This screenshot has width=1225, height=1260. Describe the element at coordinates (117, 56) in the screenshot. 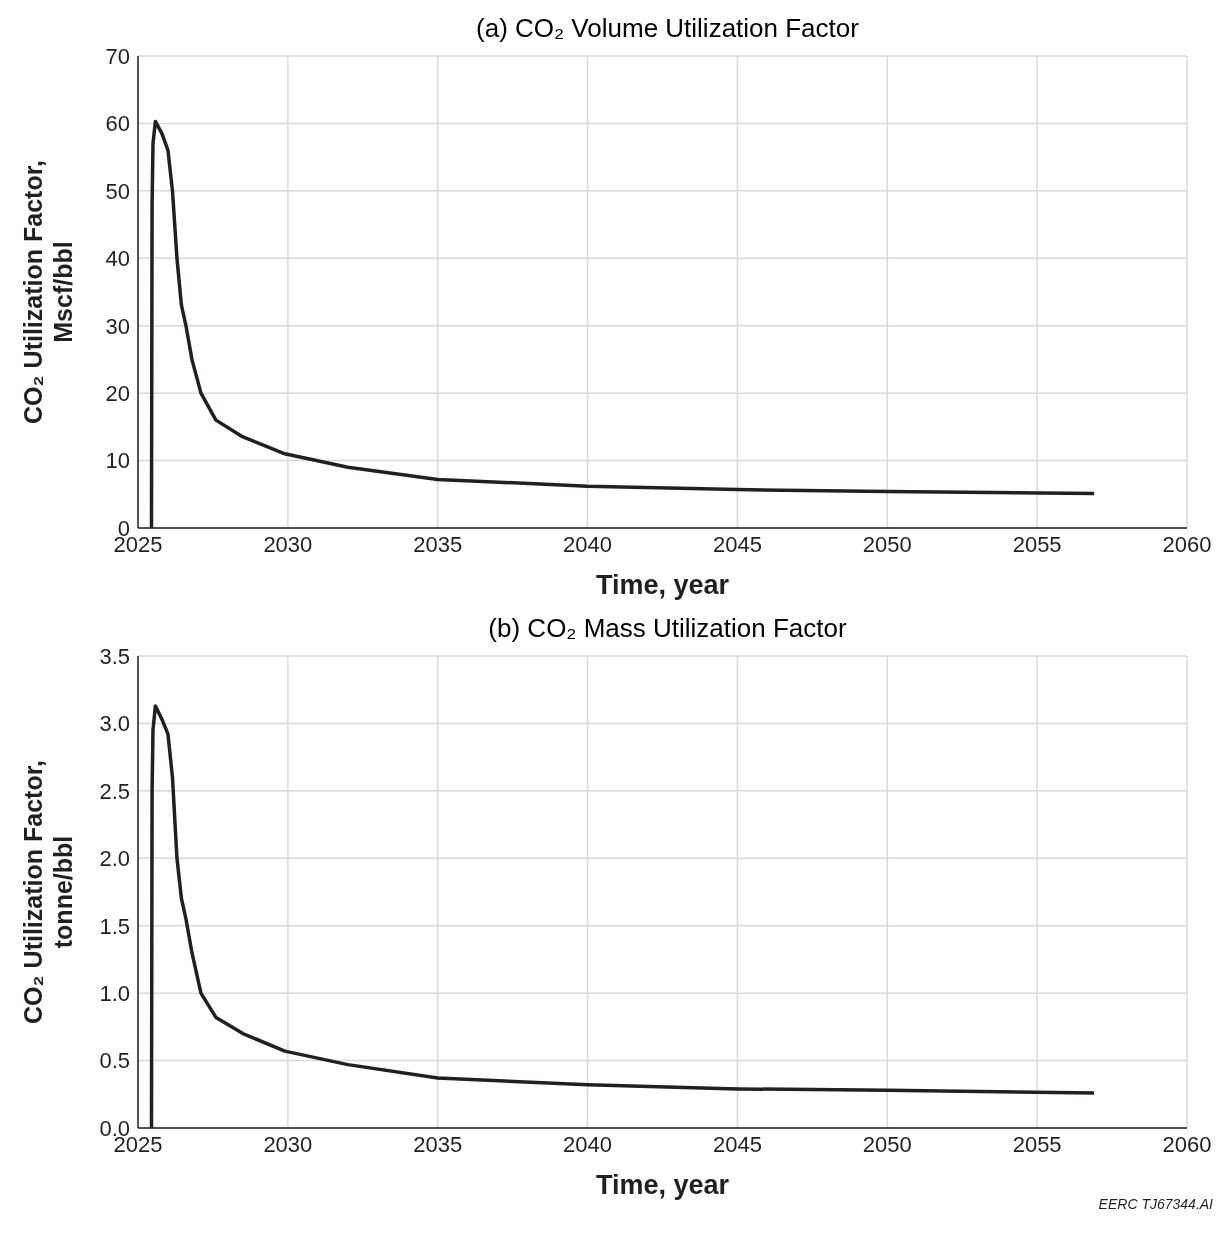

I see `y-tick-label: 70` at that location.